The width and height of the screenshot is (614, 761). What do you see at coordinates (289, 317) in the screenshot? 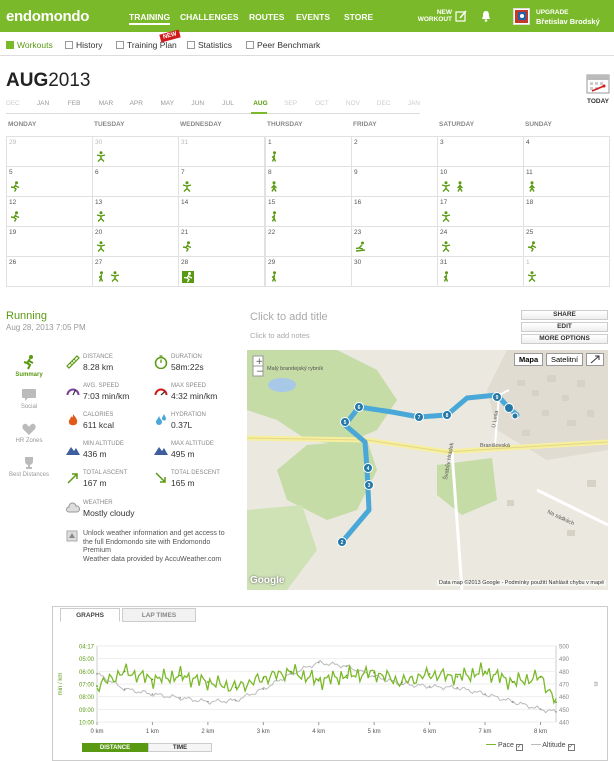
I see `add-title-field: Click to add title` at bounding box center [289, 317].